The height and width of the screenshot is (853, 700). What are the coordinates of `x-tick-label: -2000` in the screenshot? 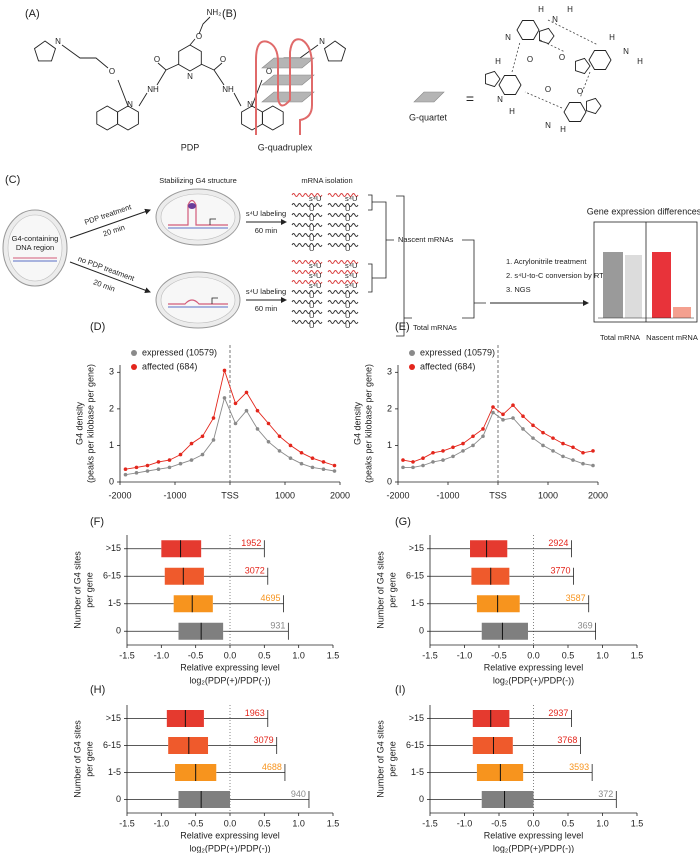 It's located at (119, 495).